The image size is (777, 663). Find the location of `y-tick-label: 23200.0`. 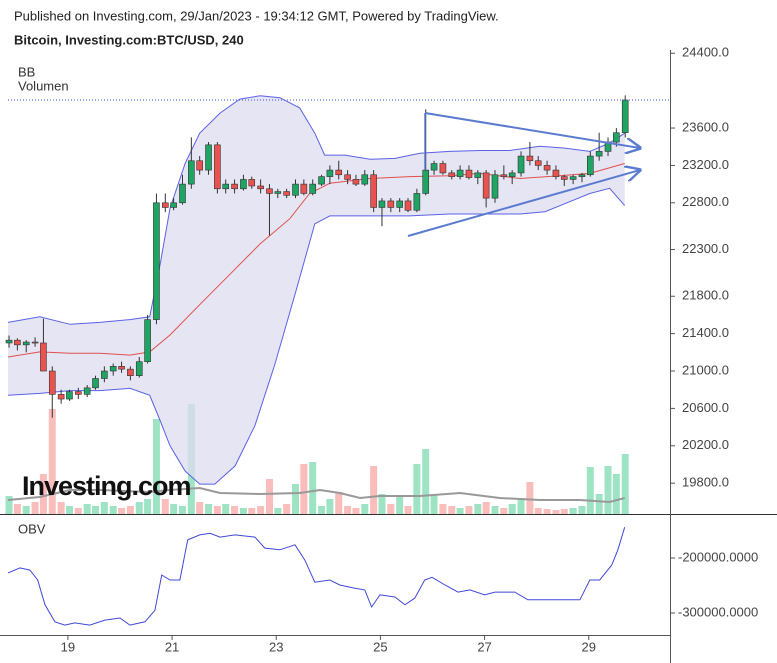

y-tick-label: 23200.0 is located at coordinates (705, 164).